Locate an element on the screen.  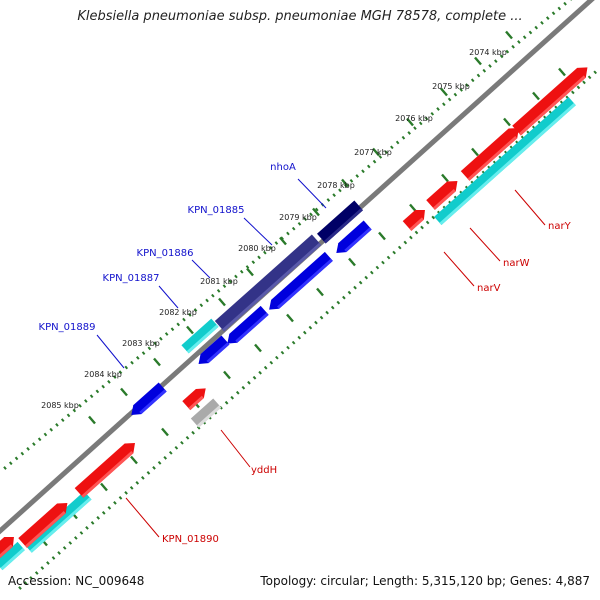
gene-narW-body is located at coordinates (489, 154).